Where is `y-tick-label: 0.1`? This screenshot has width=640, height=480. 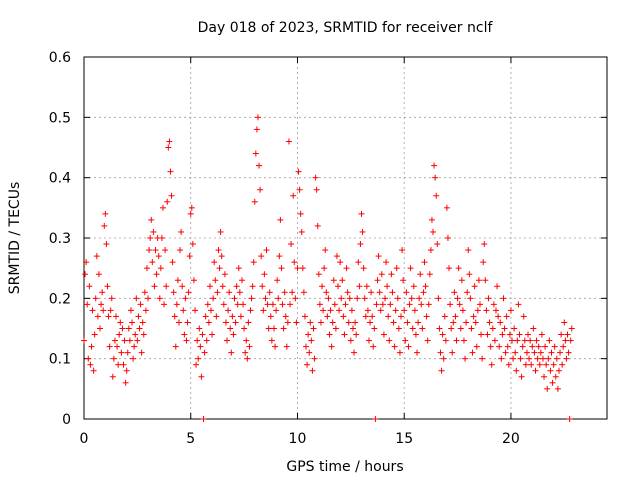 y-tick-label: 0.1 is located at coordinates (60, 360).